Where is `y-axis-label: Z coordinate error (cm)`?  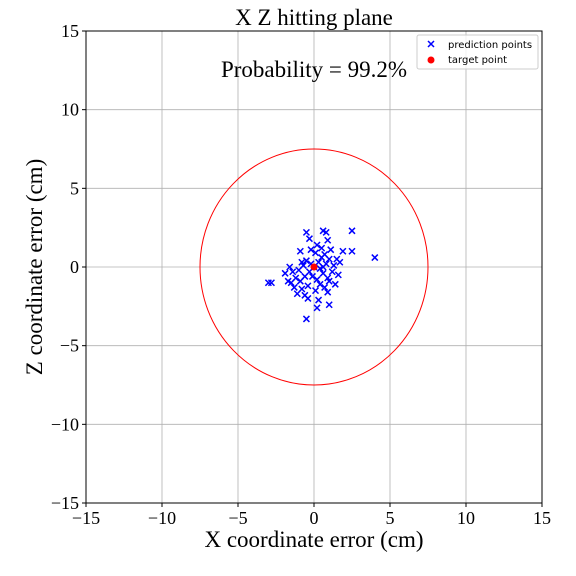 y-axis-label: Z coordinate error (cm) is located at coordinates (34, 267).